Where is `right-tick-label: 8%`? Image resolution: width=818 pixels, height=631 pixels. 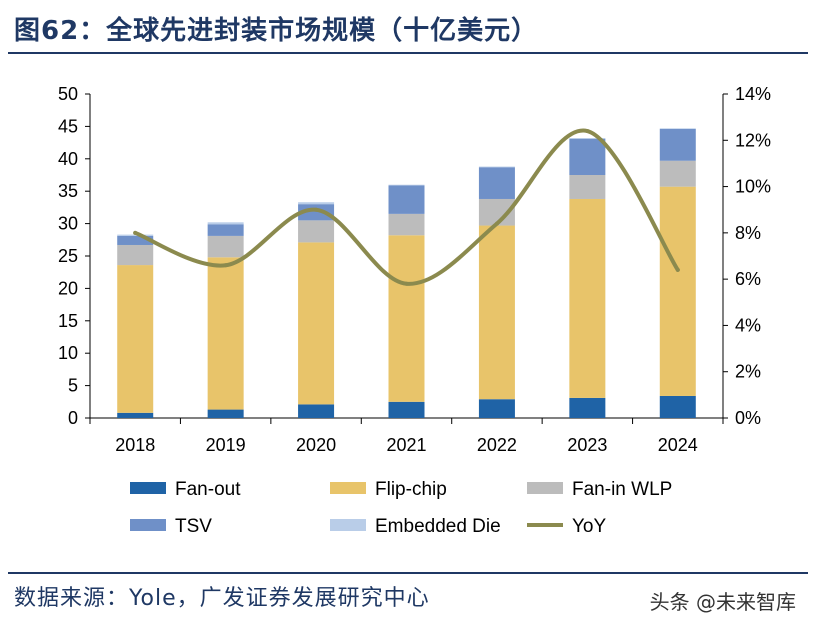 right-tick-label: 8% is located at coordinates (748, 233).